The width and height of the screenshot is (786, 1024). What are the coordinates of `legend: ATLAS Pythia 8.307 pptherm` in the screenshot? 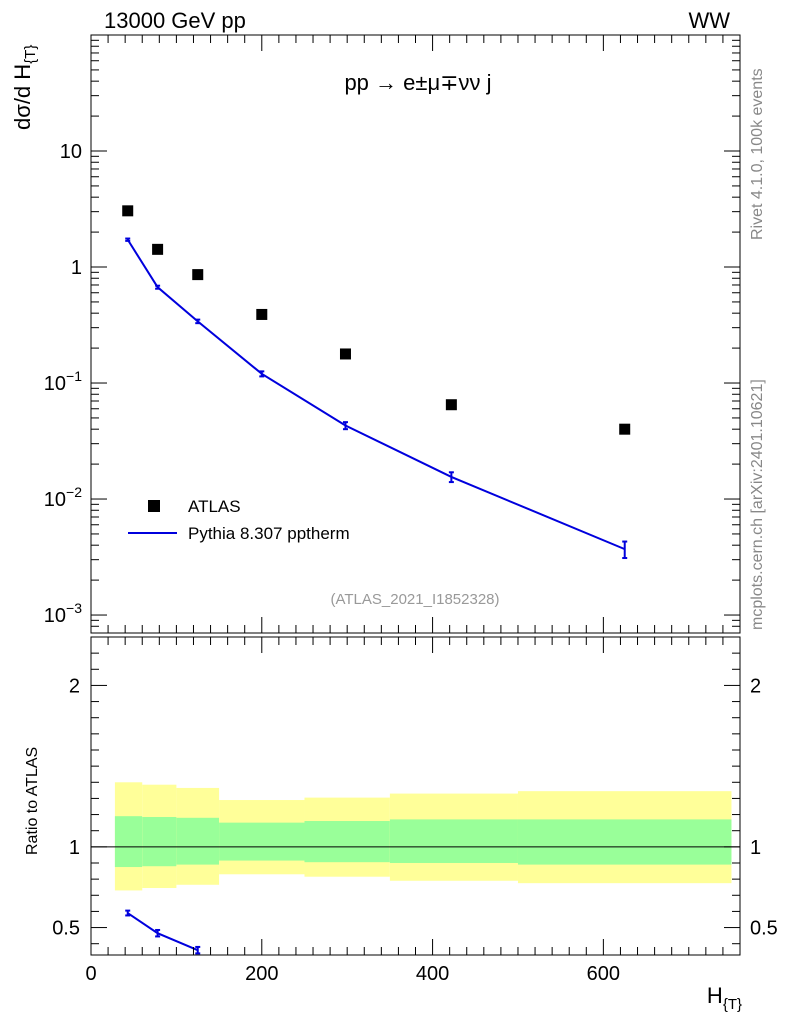 It's located at (239, 520).